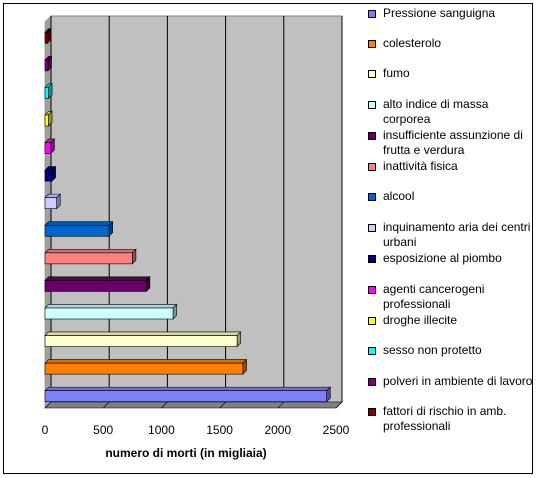 This screenshot has height=478, width=536. What do you see at coordinates (219, 430) in the screenshot?
I see `x-tick-label: 1500` at bounding box center [219, 430].